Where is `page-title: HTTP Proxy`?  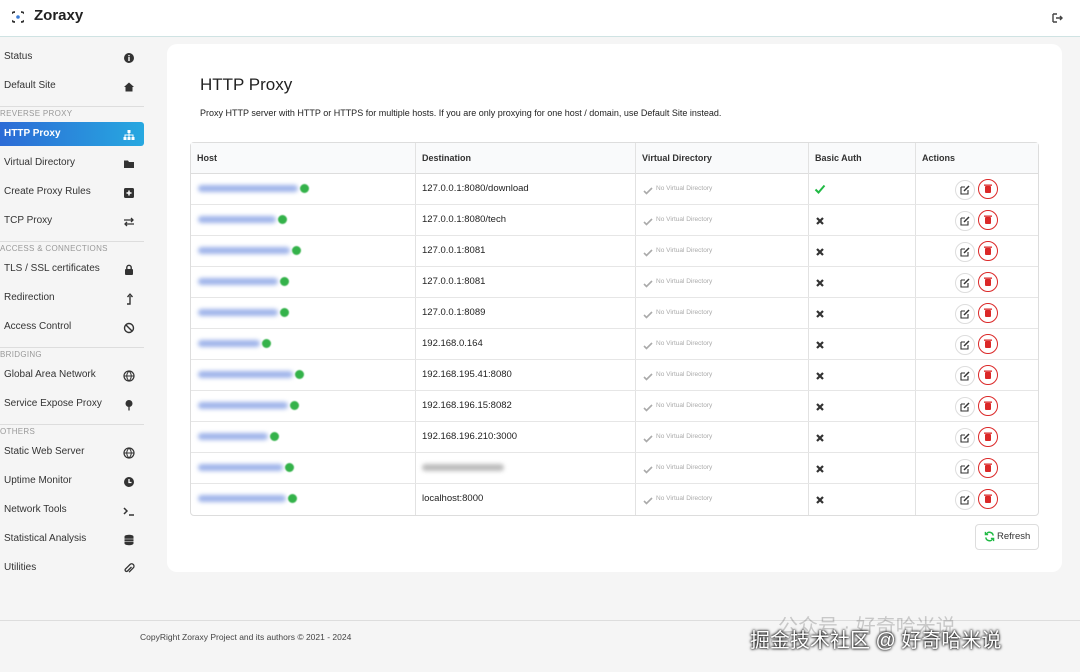 page-title: HTTP Proxy is located at coordinates (246, 84).